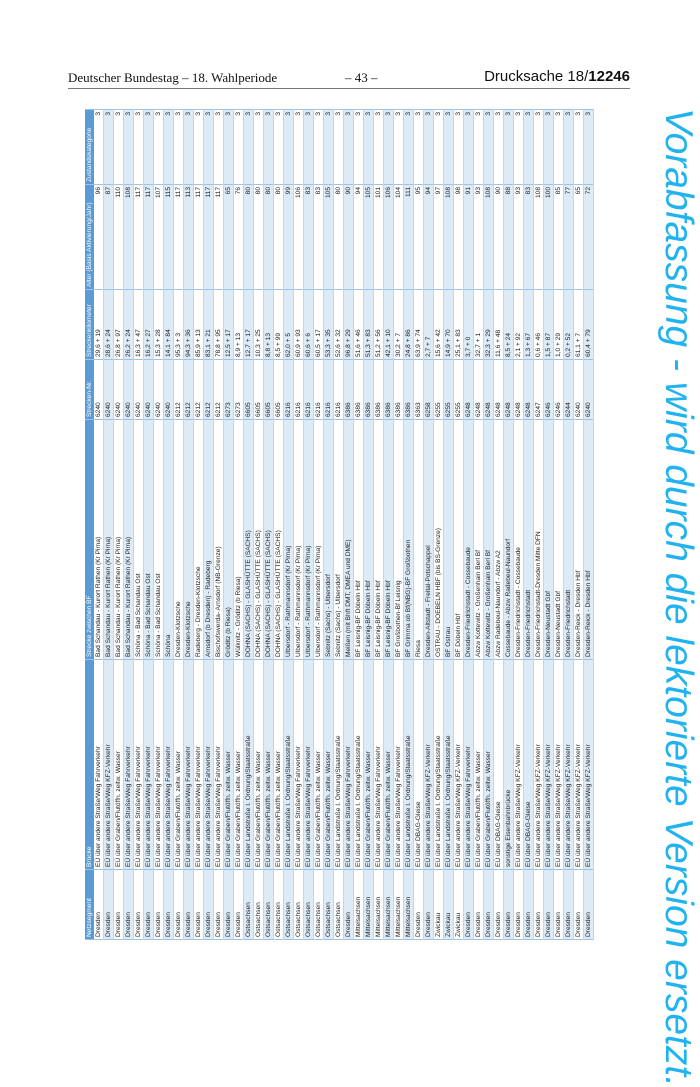 Image resolution: width=700 pixels, height=1087 pixels. What do you see at coordinates (568, 389) in the screenshot?
I see `cell-strecken-nr: 6244` at bounding box center [568, 389].